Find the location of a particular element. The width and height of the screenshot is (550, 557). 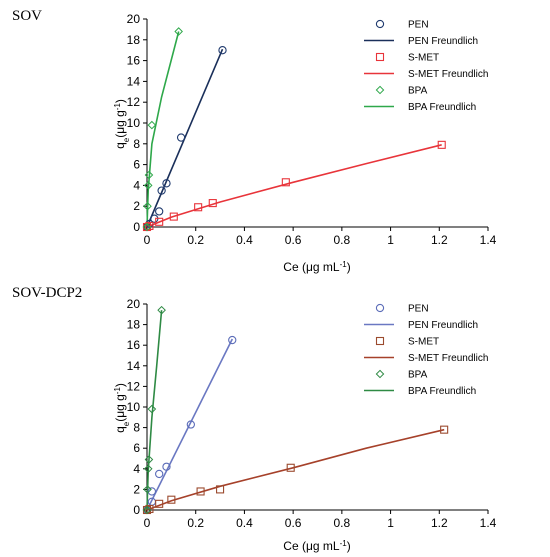

legend-label-pen: PEN is located at coordinates (418, 25).